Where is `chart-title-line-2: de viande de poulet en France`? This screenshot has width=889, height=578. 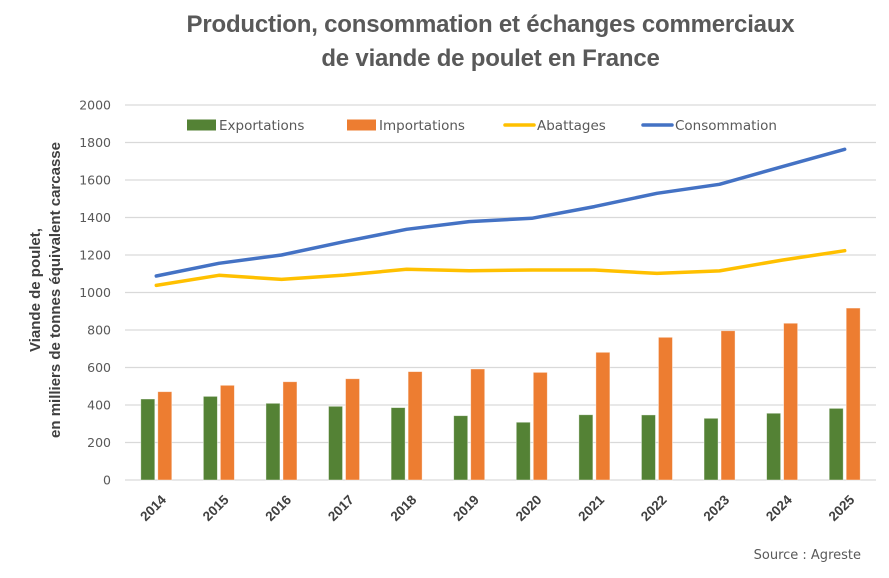
chart-title-line-2: de viande de poulet en France is located at coordinates (490, 58).